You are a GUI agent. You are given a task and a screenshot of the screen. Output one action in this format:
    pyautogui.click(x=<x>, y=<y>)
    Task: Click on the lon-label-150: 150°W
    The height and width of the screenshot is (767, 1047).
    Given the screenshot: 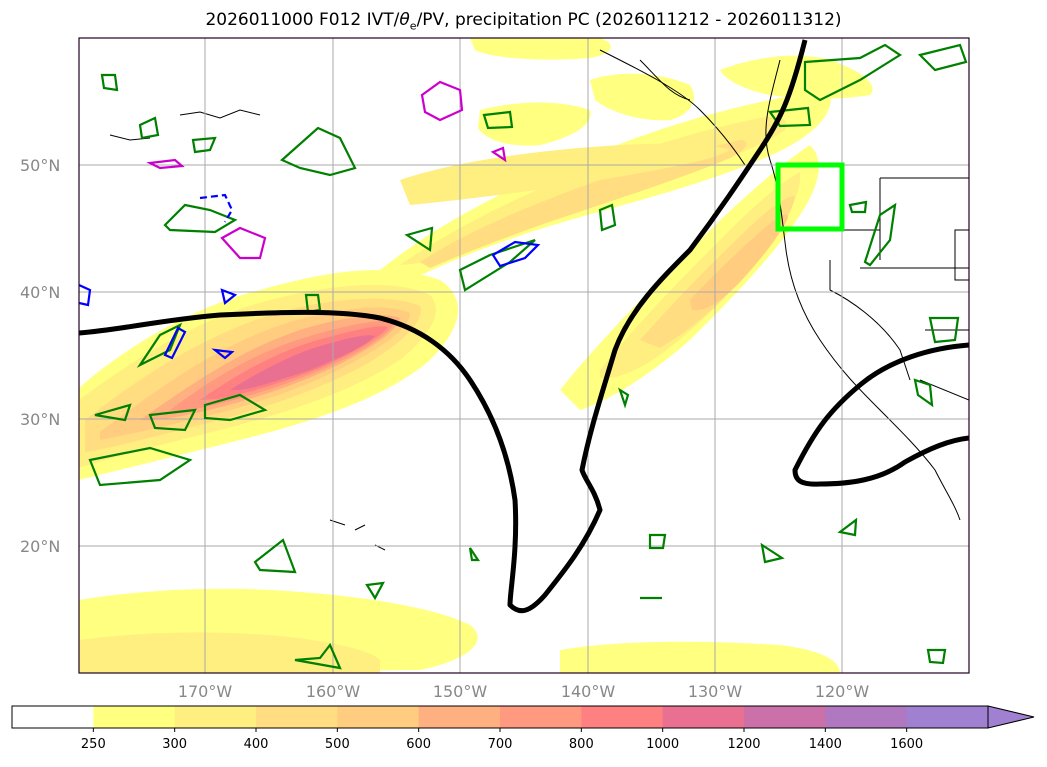 What is the action you would take?
    pyautogui.click(x=460, y=691)
    